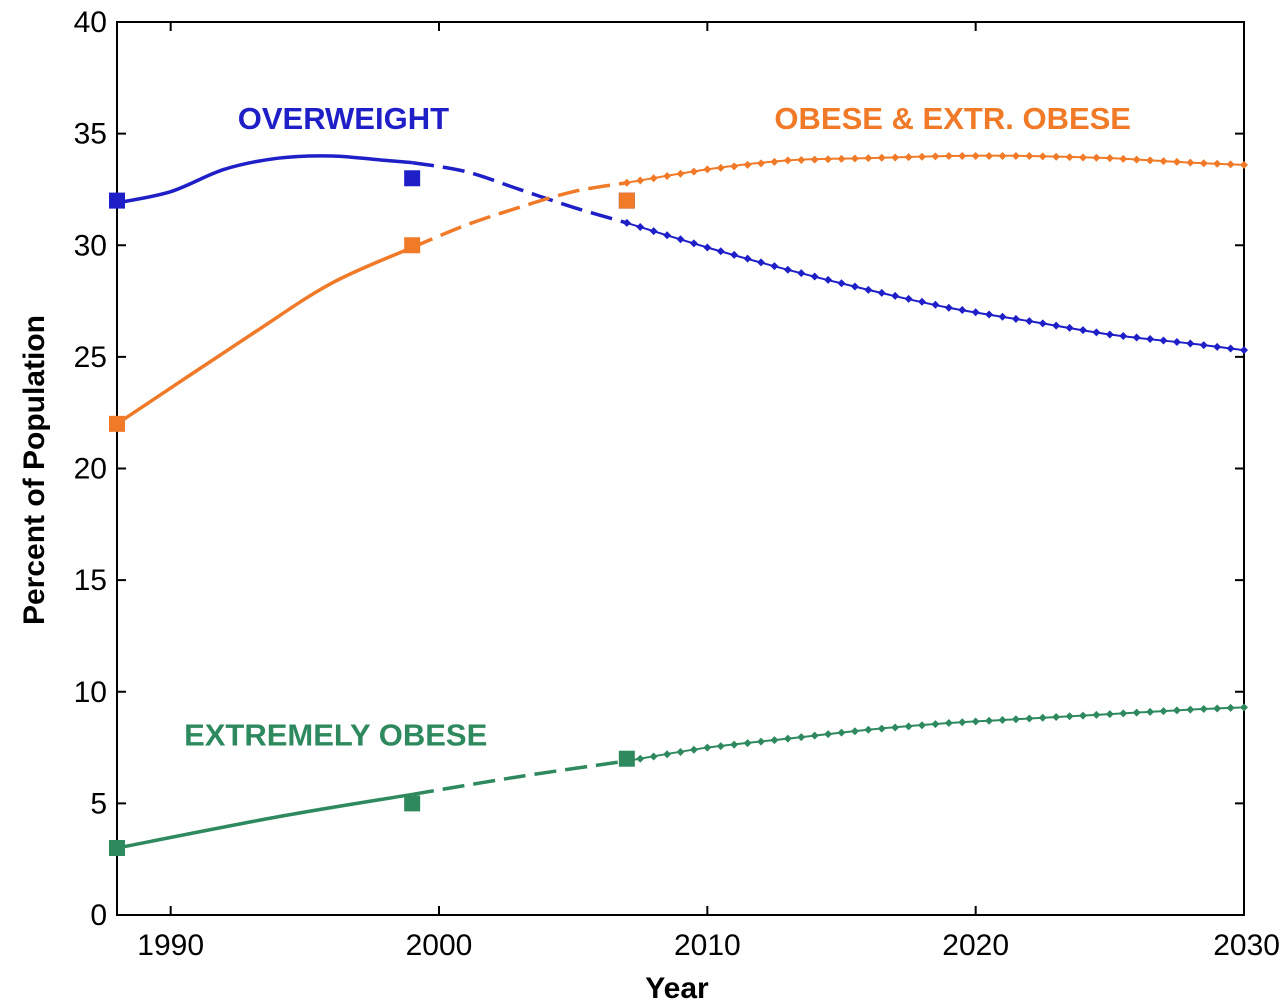  Describe the element at coordinates (90, 357) in the screenshot. I see `y-tick-label: 25` at that location.